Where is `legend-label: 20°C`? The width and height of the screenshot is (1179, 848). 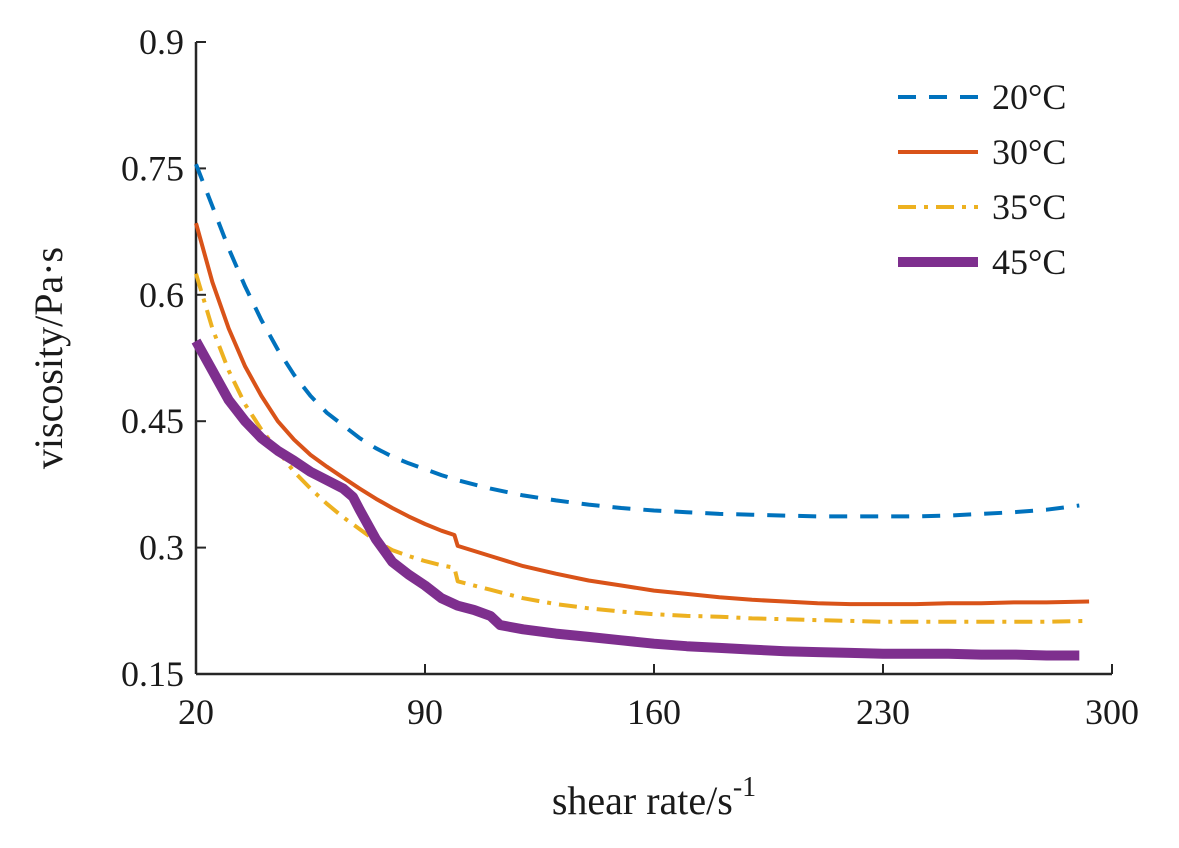 legend-label: 20°C is located at coordinates (1029, 97).